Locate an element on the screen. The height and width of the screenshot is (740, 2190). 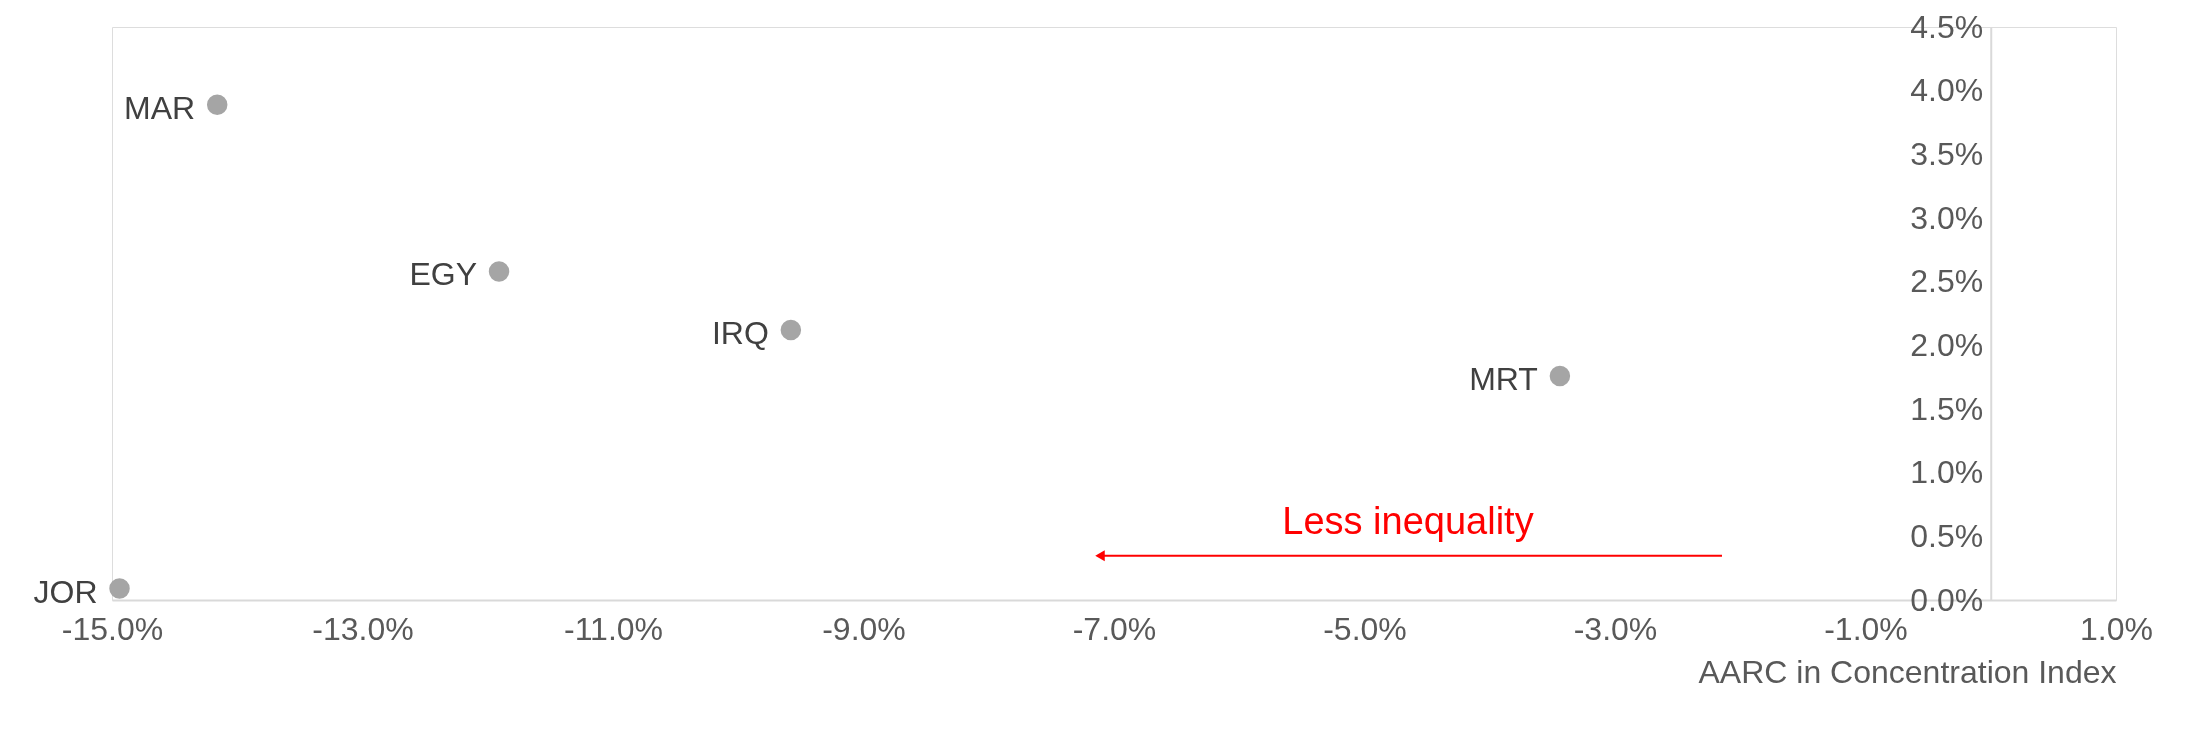
y-tick-label: 4.5% is located at coordinates (1947, 26).